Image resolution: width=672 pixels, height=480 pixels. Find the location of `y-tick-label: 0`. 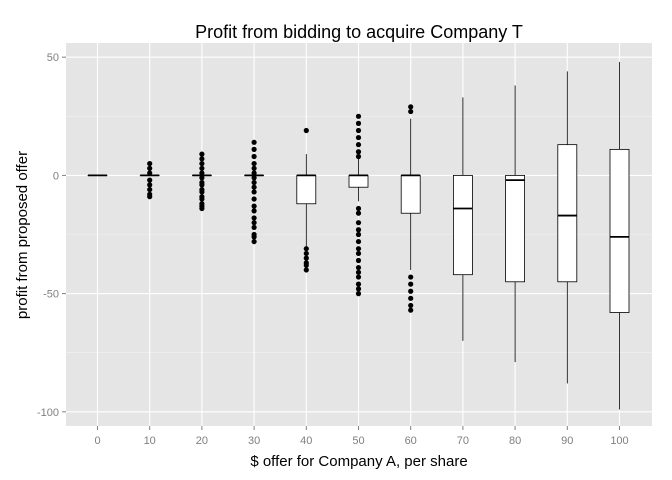

y-tick-label: 0 is located at coordinates (56, 176).